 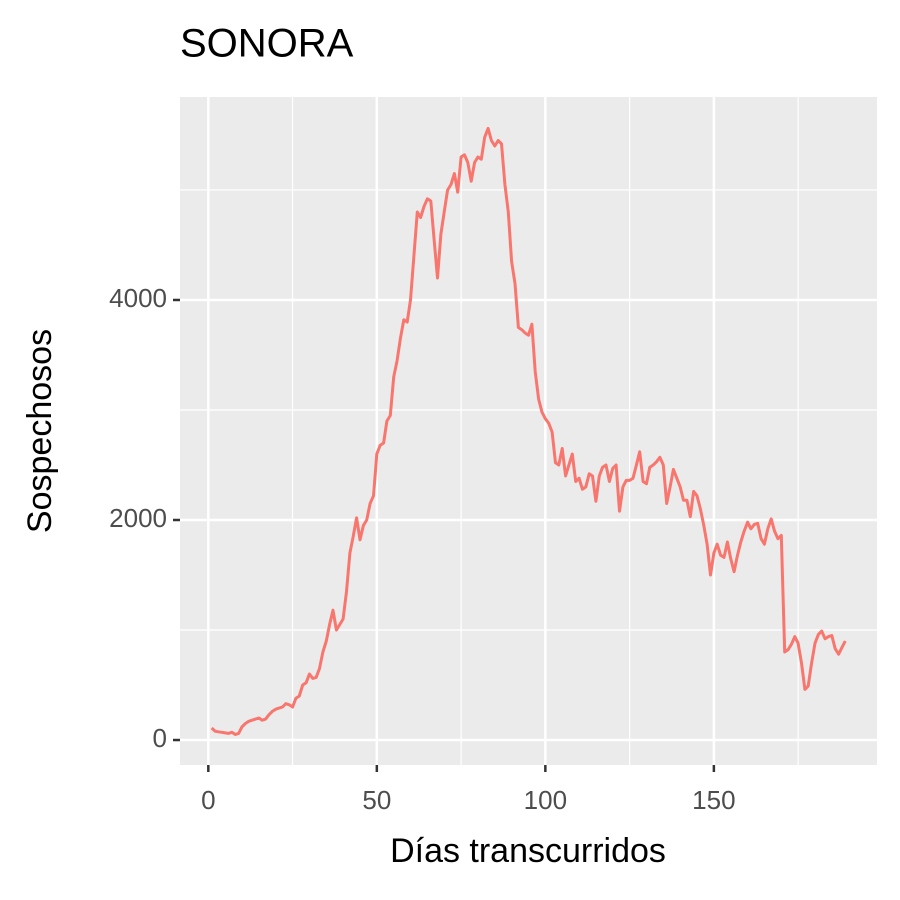 I want to click on x-tick-label: 100, so click(x=545, y=800).